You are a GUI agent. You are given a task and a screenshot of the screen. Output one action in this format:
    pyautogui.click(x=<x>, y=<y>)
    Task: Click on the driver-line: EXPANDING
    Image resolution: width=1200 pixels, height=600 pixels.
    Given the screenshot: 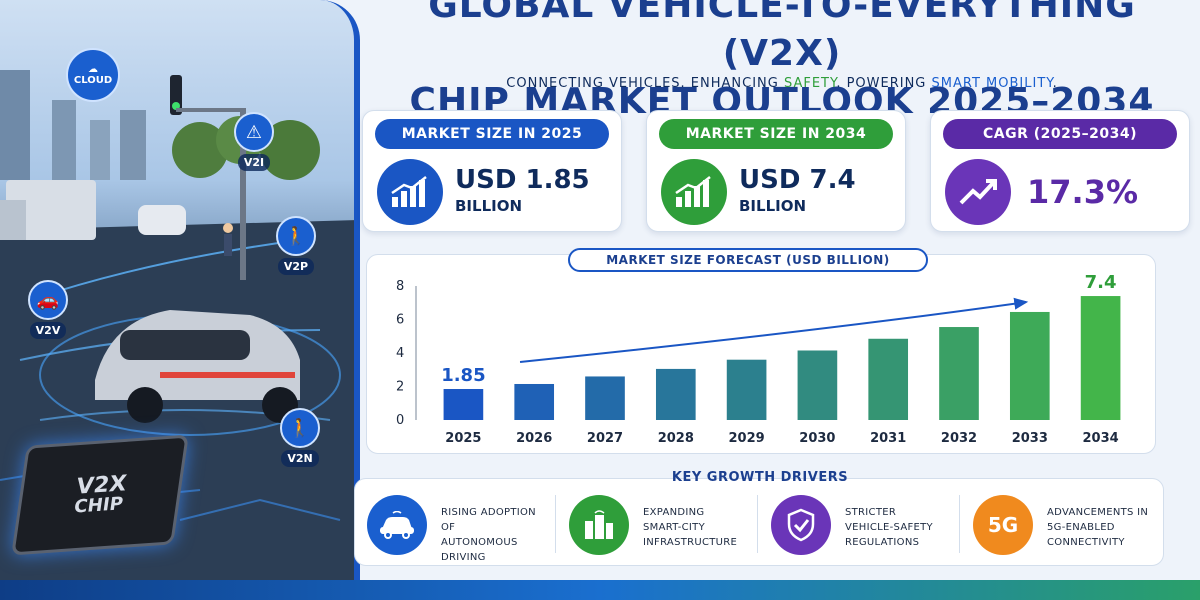 What is the action you would take?
    pyautogui.click(x=674, y=512)
    